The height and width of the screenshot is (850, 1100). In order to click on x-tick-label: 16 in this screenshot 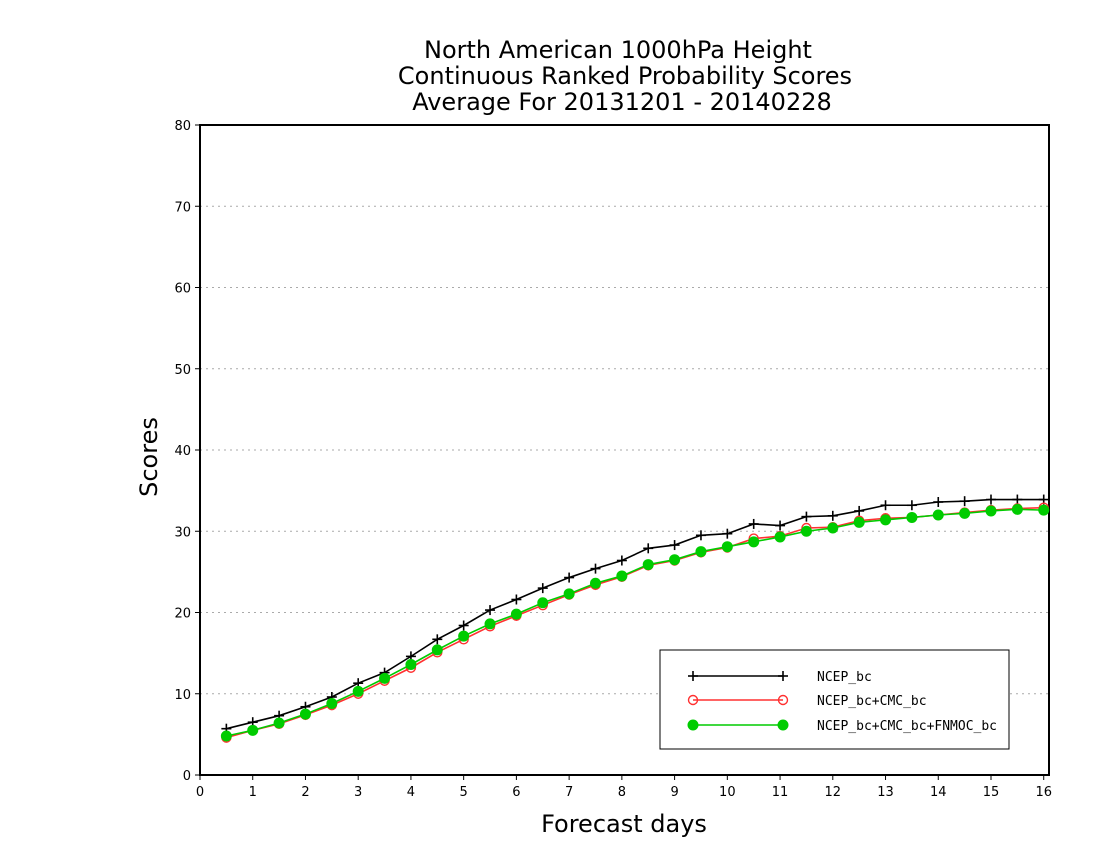, I will do `click(1043, 792)`.